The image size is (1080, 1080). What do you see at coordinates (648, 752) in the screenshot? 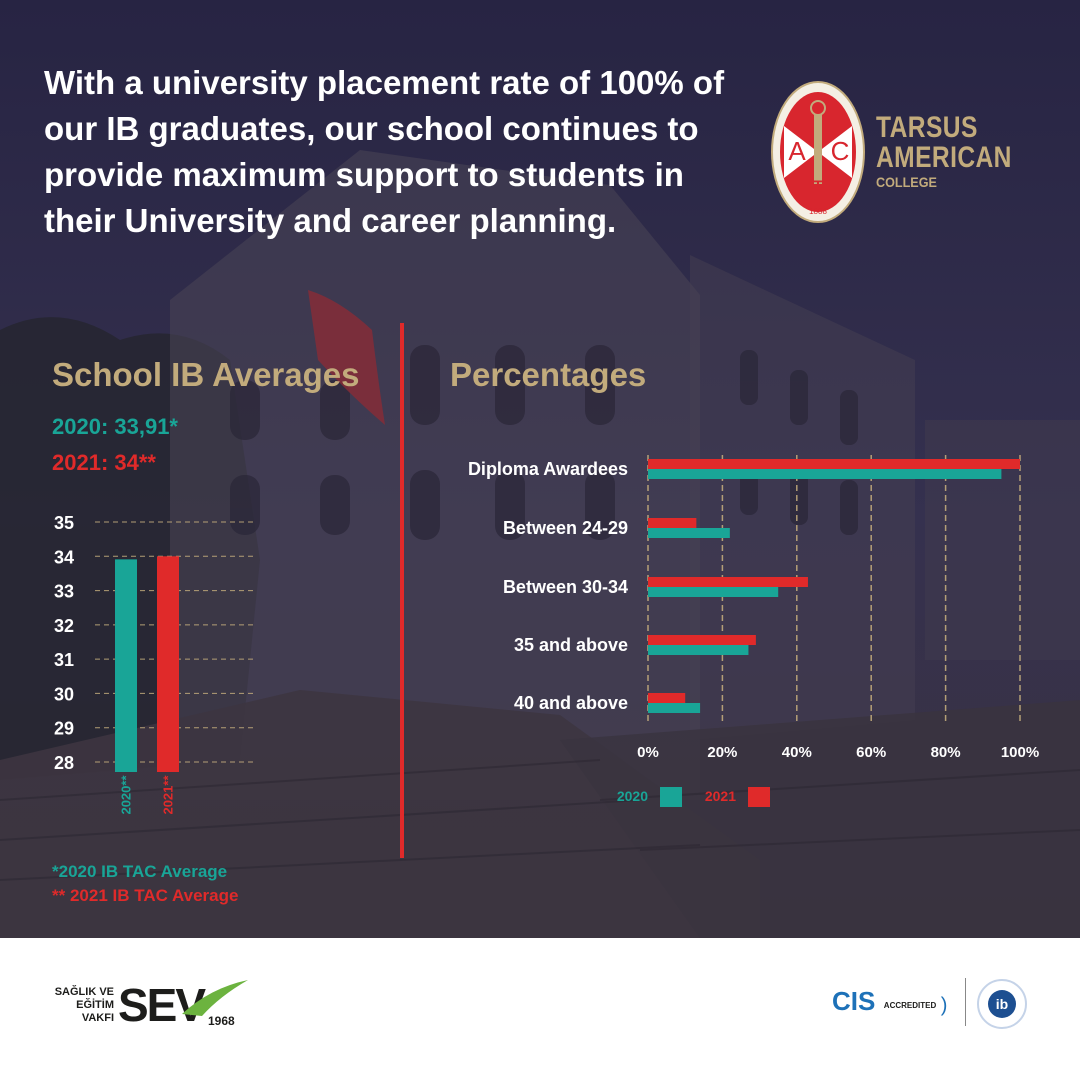
I see `x-tick-label: 0%` at bounding box center [648, 752].